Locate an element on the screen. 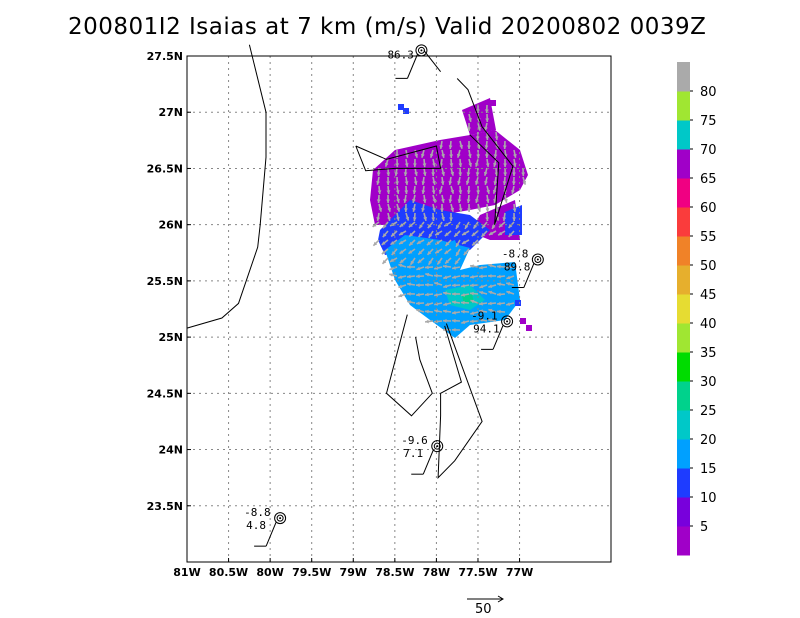 This screenshot has height=618, width=800. lon-tick-label: 79W is located at coordinates (353, 572).